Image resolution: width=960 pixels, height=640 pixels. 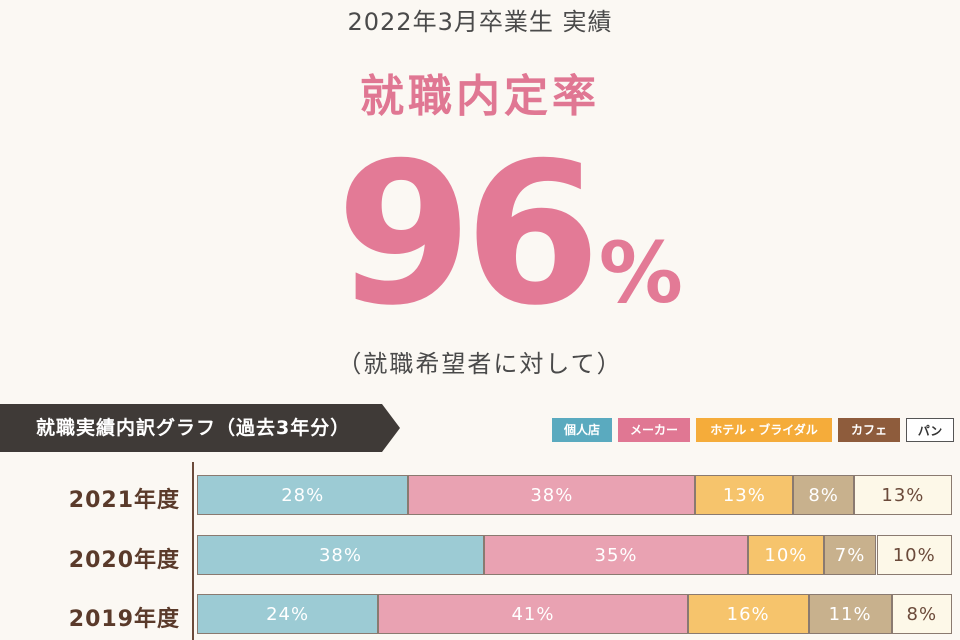 I want to click on row-label: 2021年度, so click(x=124, y=500).